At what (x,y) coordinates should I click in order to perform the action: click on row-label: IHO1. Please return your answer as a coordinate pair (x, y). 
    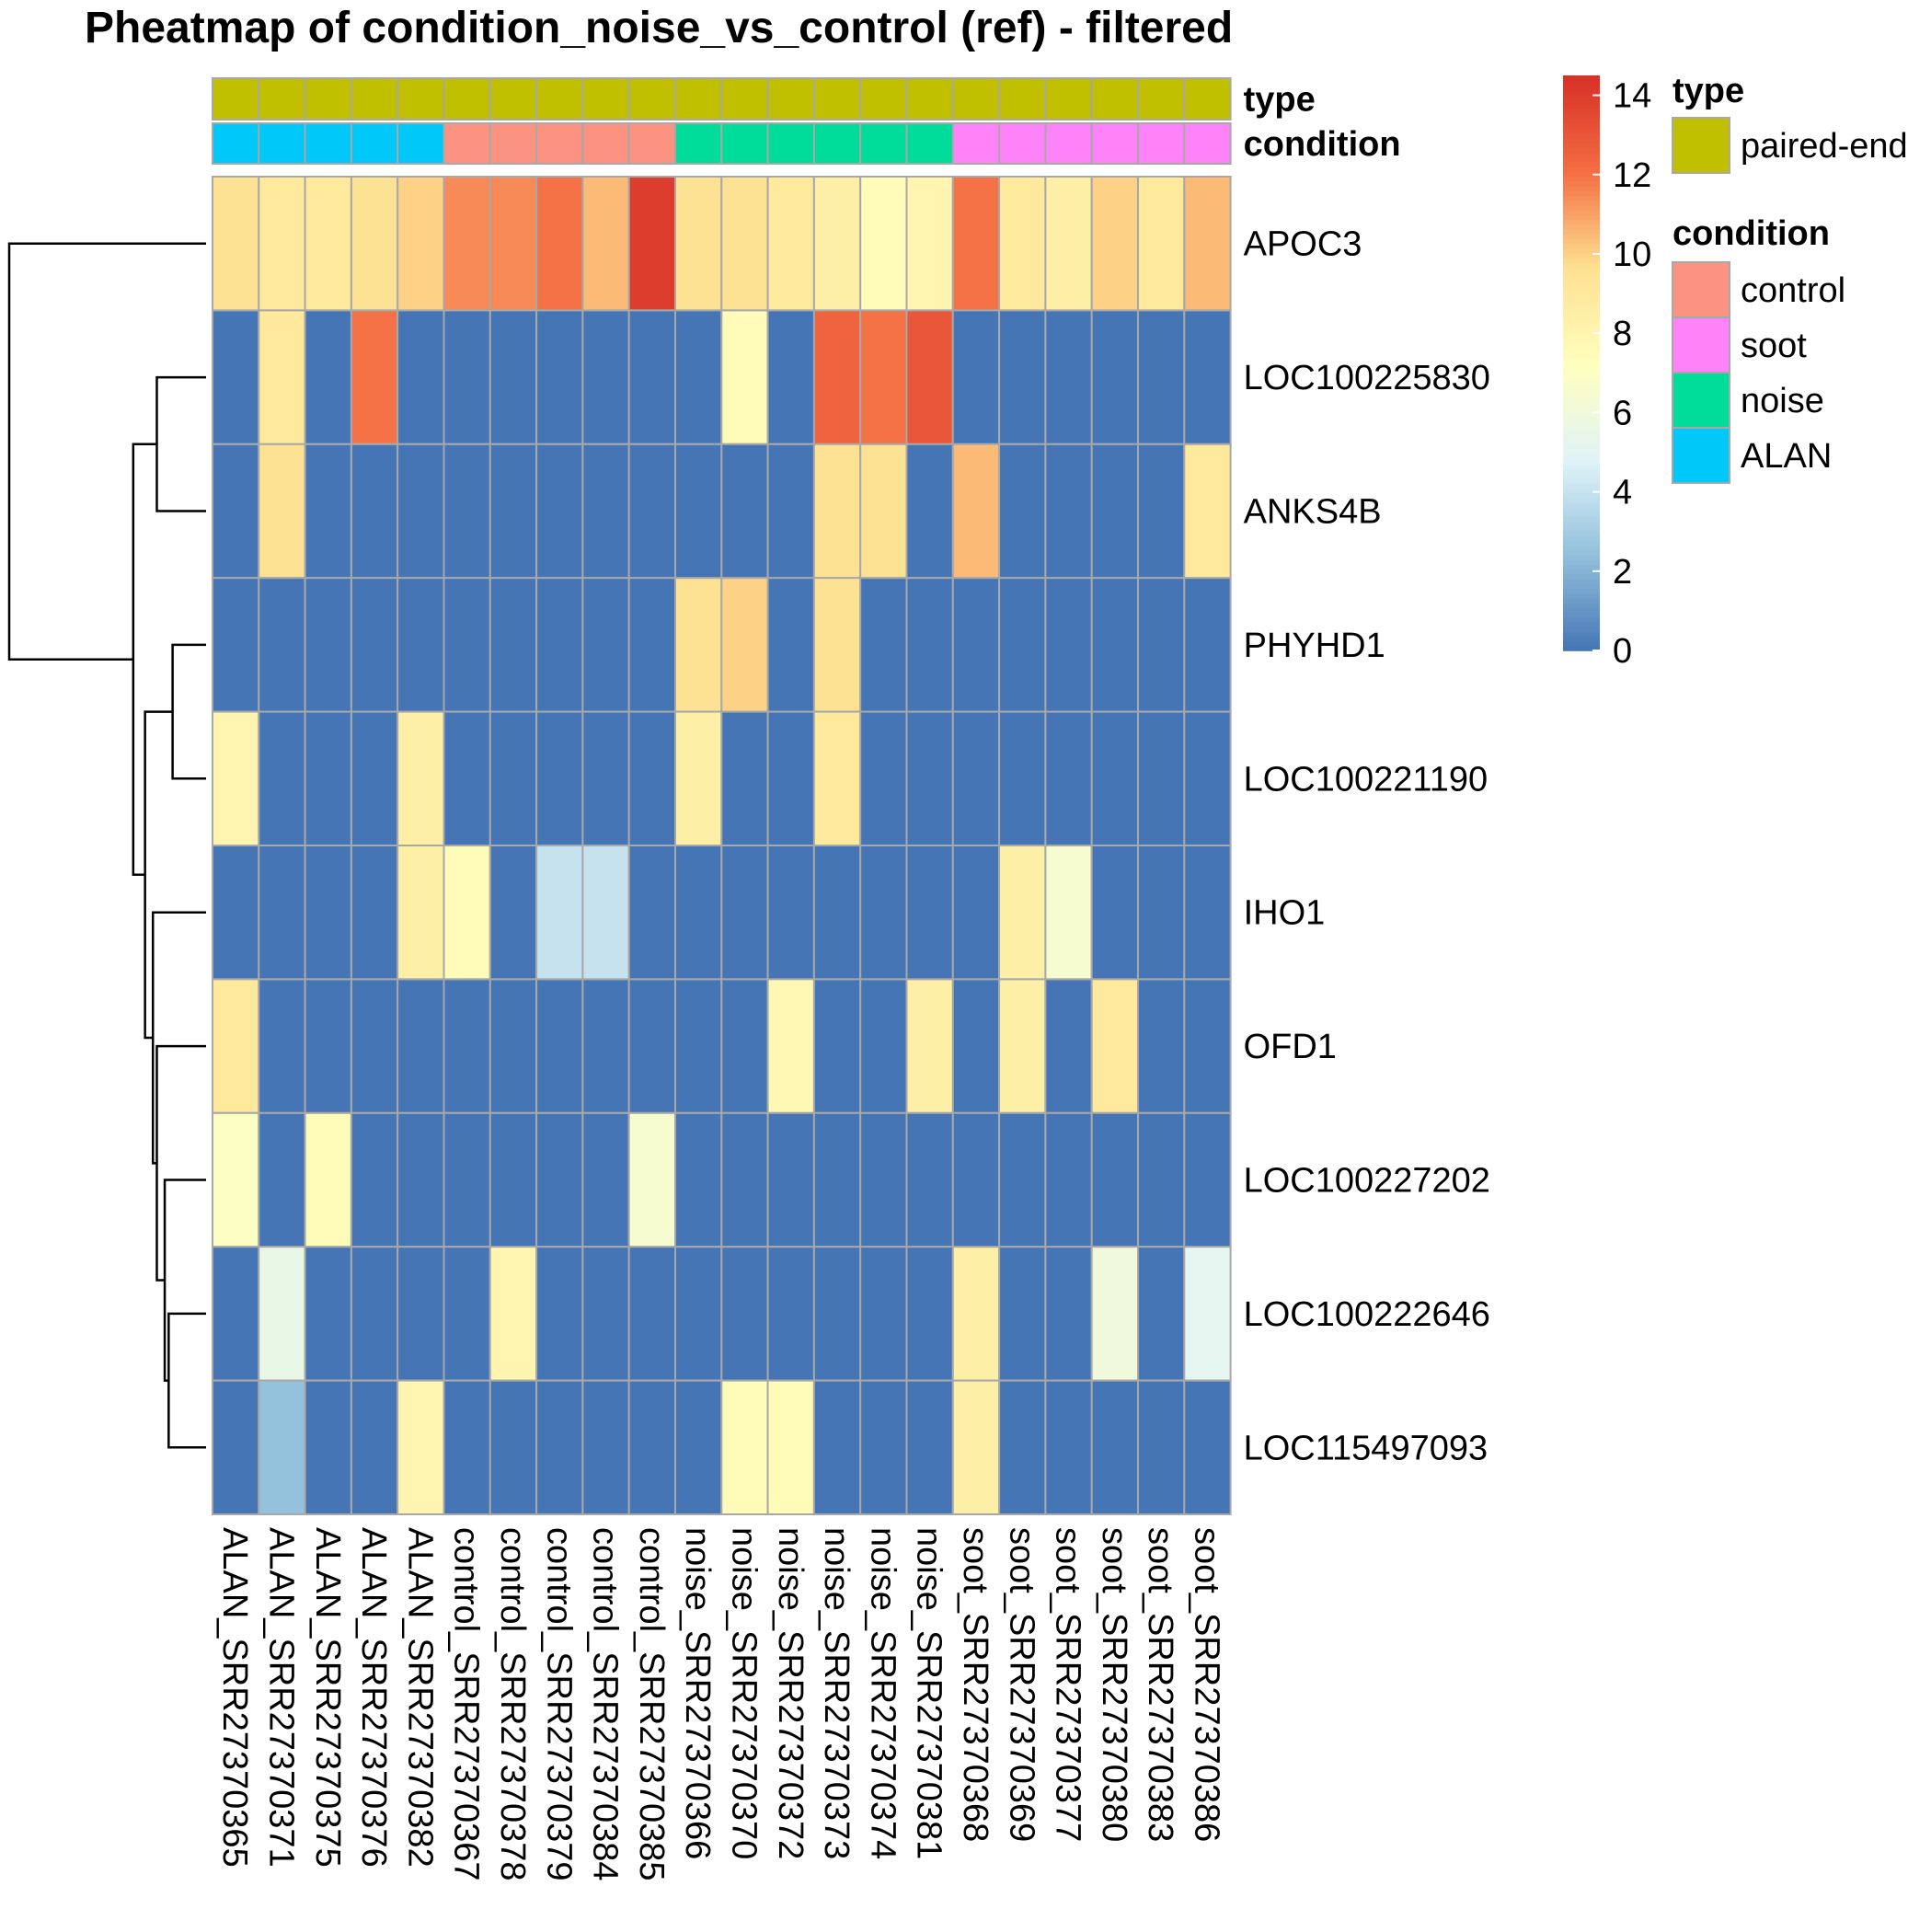
    Looking at the image, I should click on (1285, 913).